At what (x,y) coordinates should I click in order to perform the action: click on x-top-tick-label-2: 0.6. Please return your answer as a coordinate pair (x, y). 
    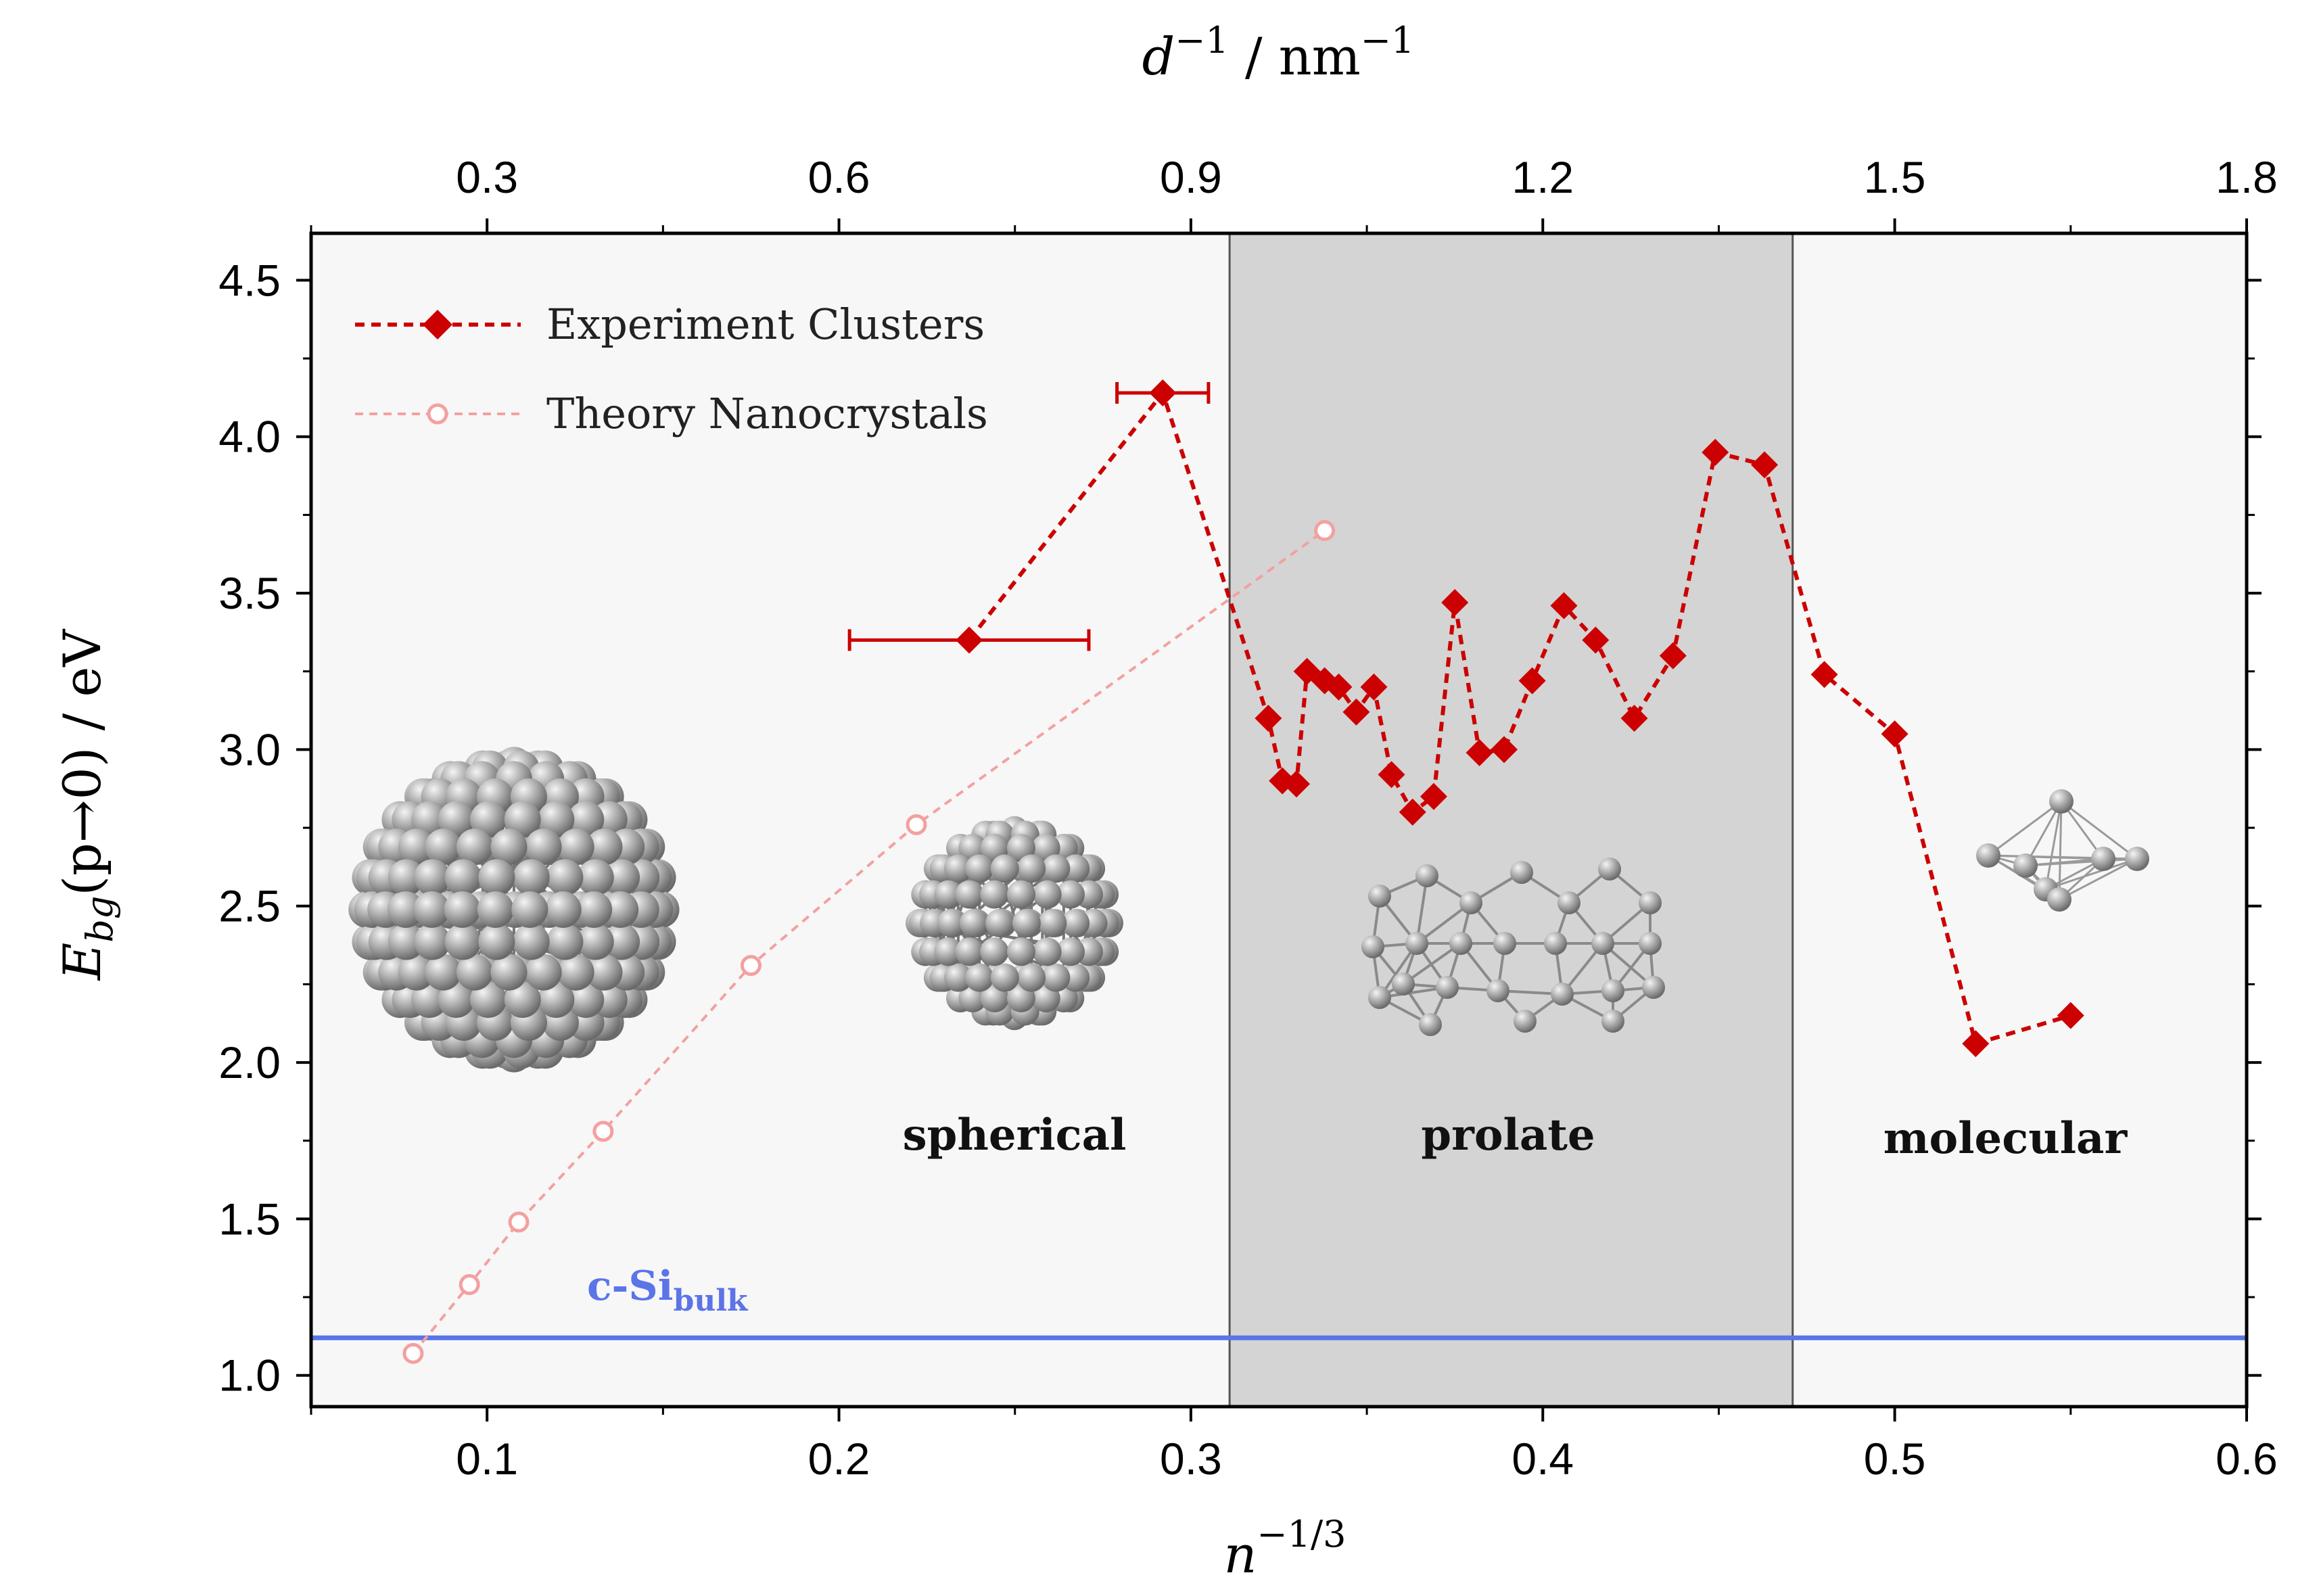
    Looking at the image, I should click on (839, 177).